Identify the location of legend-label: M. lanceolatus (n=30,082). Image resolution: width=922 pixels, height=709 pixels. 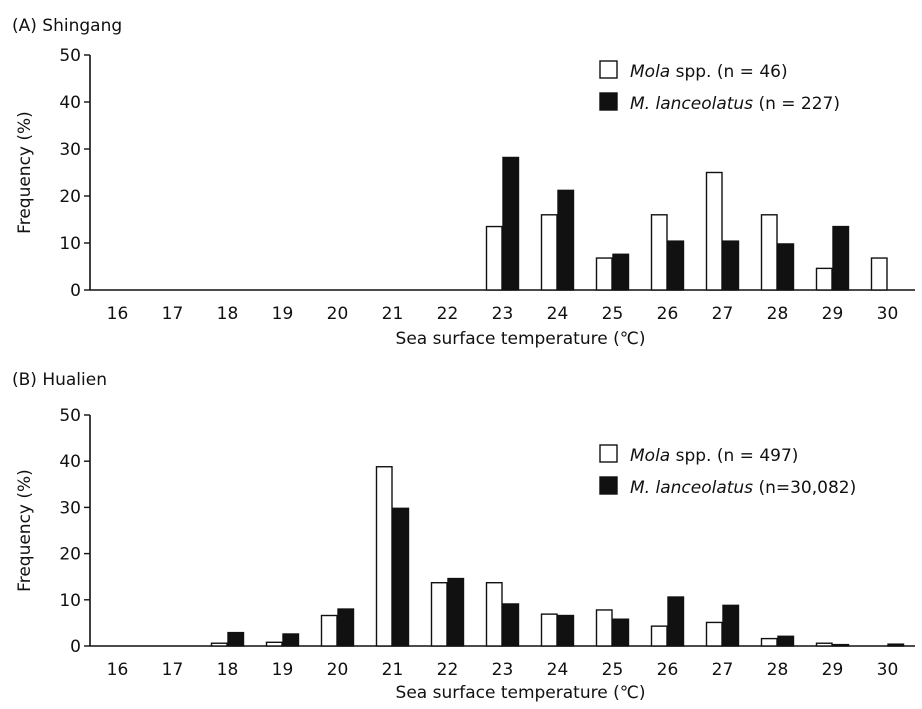
(743, 488).